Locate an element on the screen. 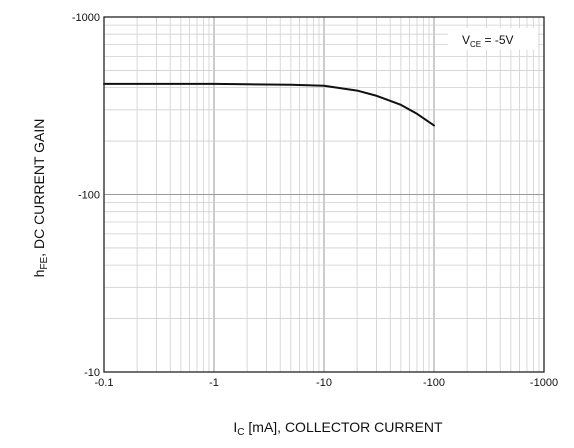 The height and width of the screenshot is (448, 574). x-tick-label: -100 is located at coordinates (434, 383).